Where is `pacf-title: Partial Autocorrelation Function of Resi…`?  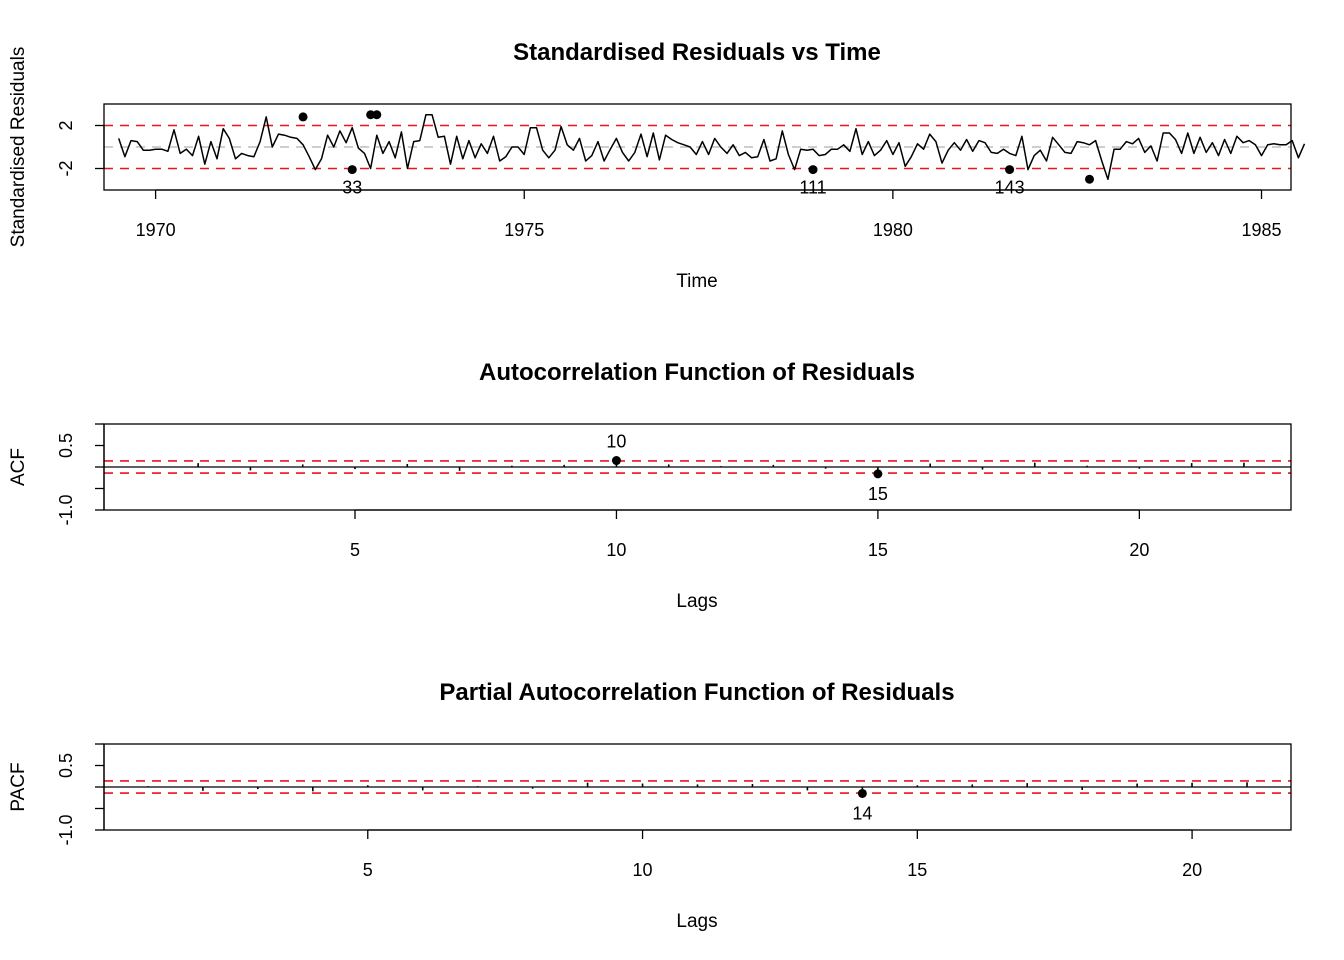 pacf-title: Partial Autocorrelation Function of Resi… is located at coordinates (696, 692).